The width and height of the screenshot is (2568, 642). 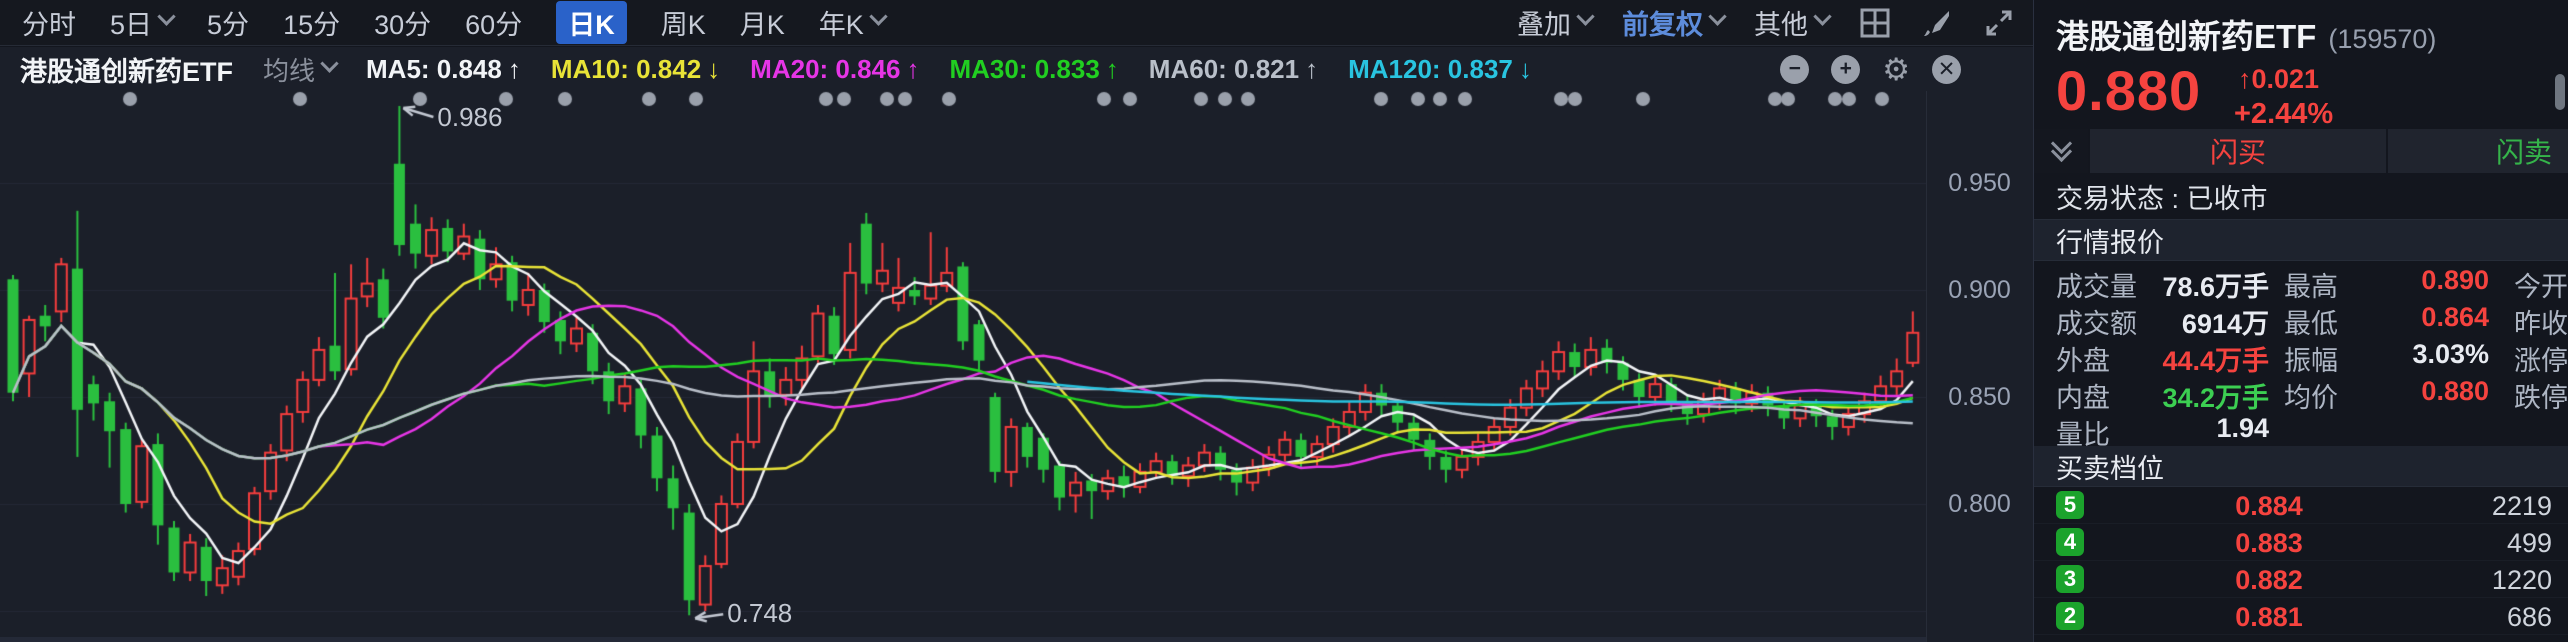 I want to click on settings-icon: ⚙, so click(x=1896, y=69).